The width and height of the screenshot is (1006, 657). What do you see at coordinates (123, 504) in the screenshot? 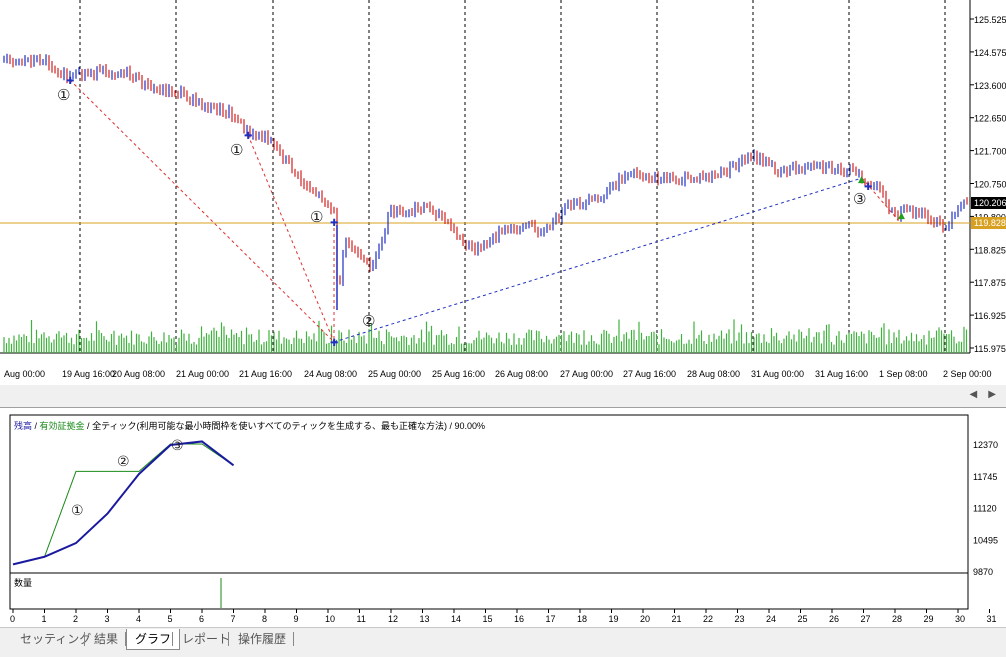
I see `series-line-balance` at bounding box center [123, 504].